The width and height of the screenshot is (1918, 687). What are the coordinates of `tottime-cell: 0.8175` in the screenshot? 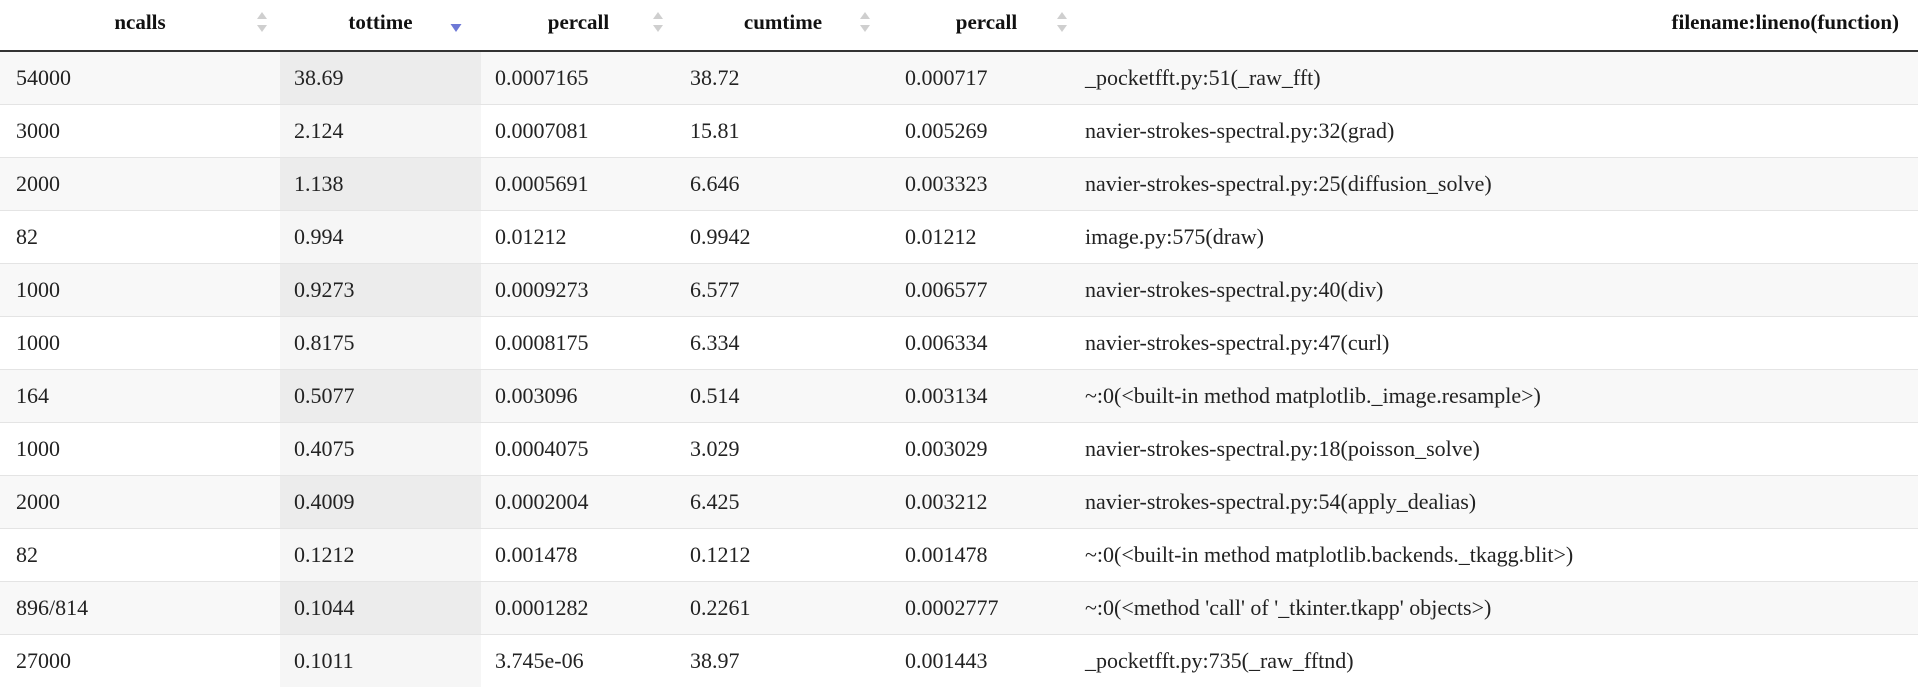 It's located at (380, 343).